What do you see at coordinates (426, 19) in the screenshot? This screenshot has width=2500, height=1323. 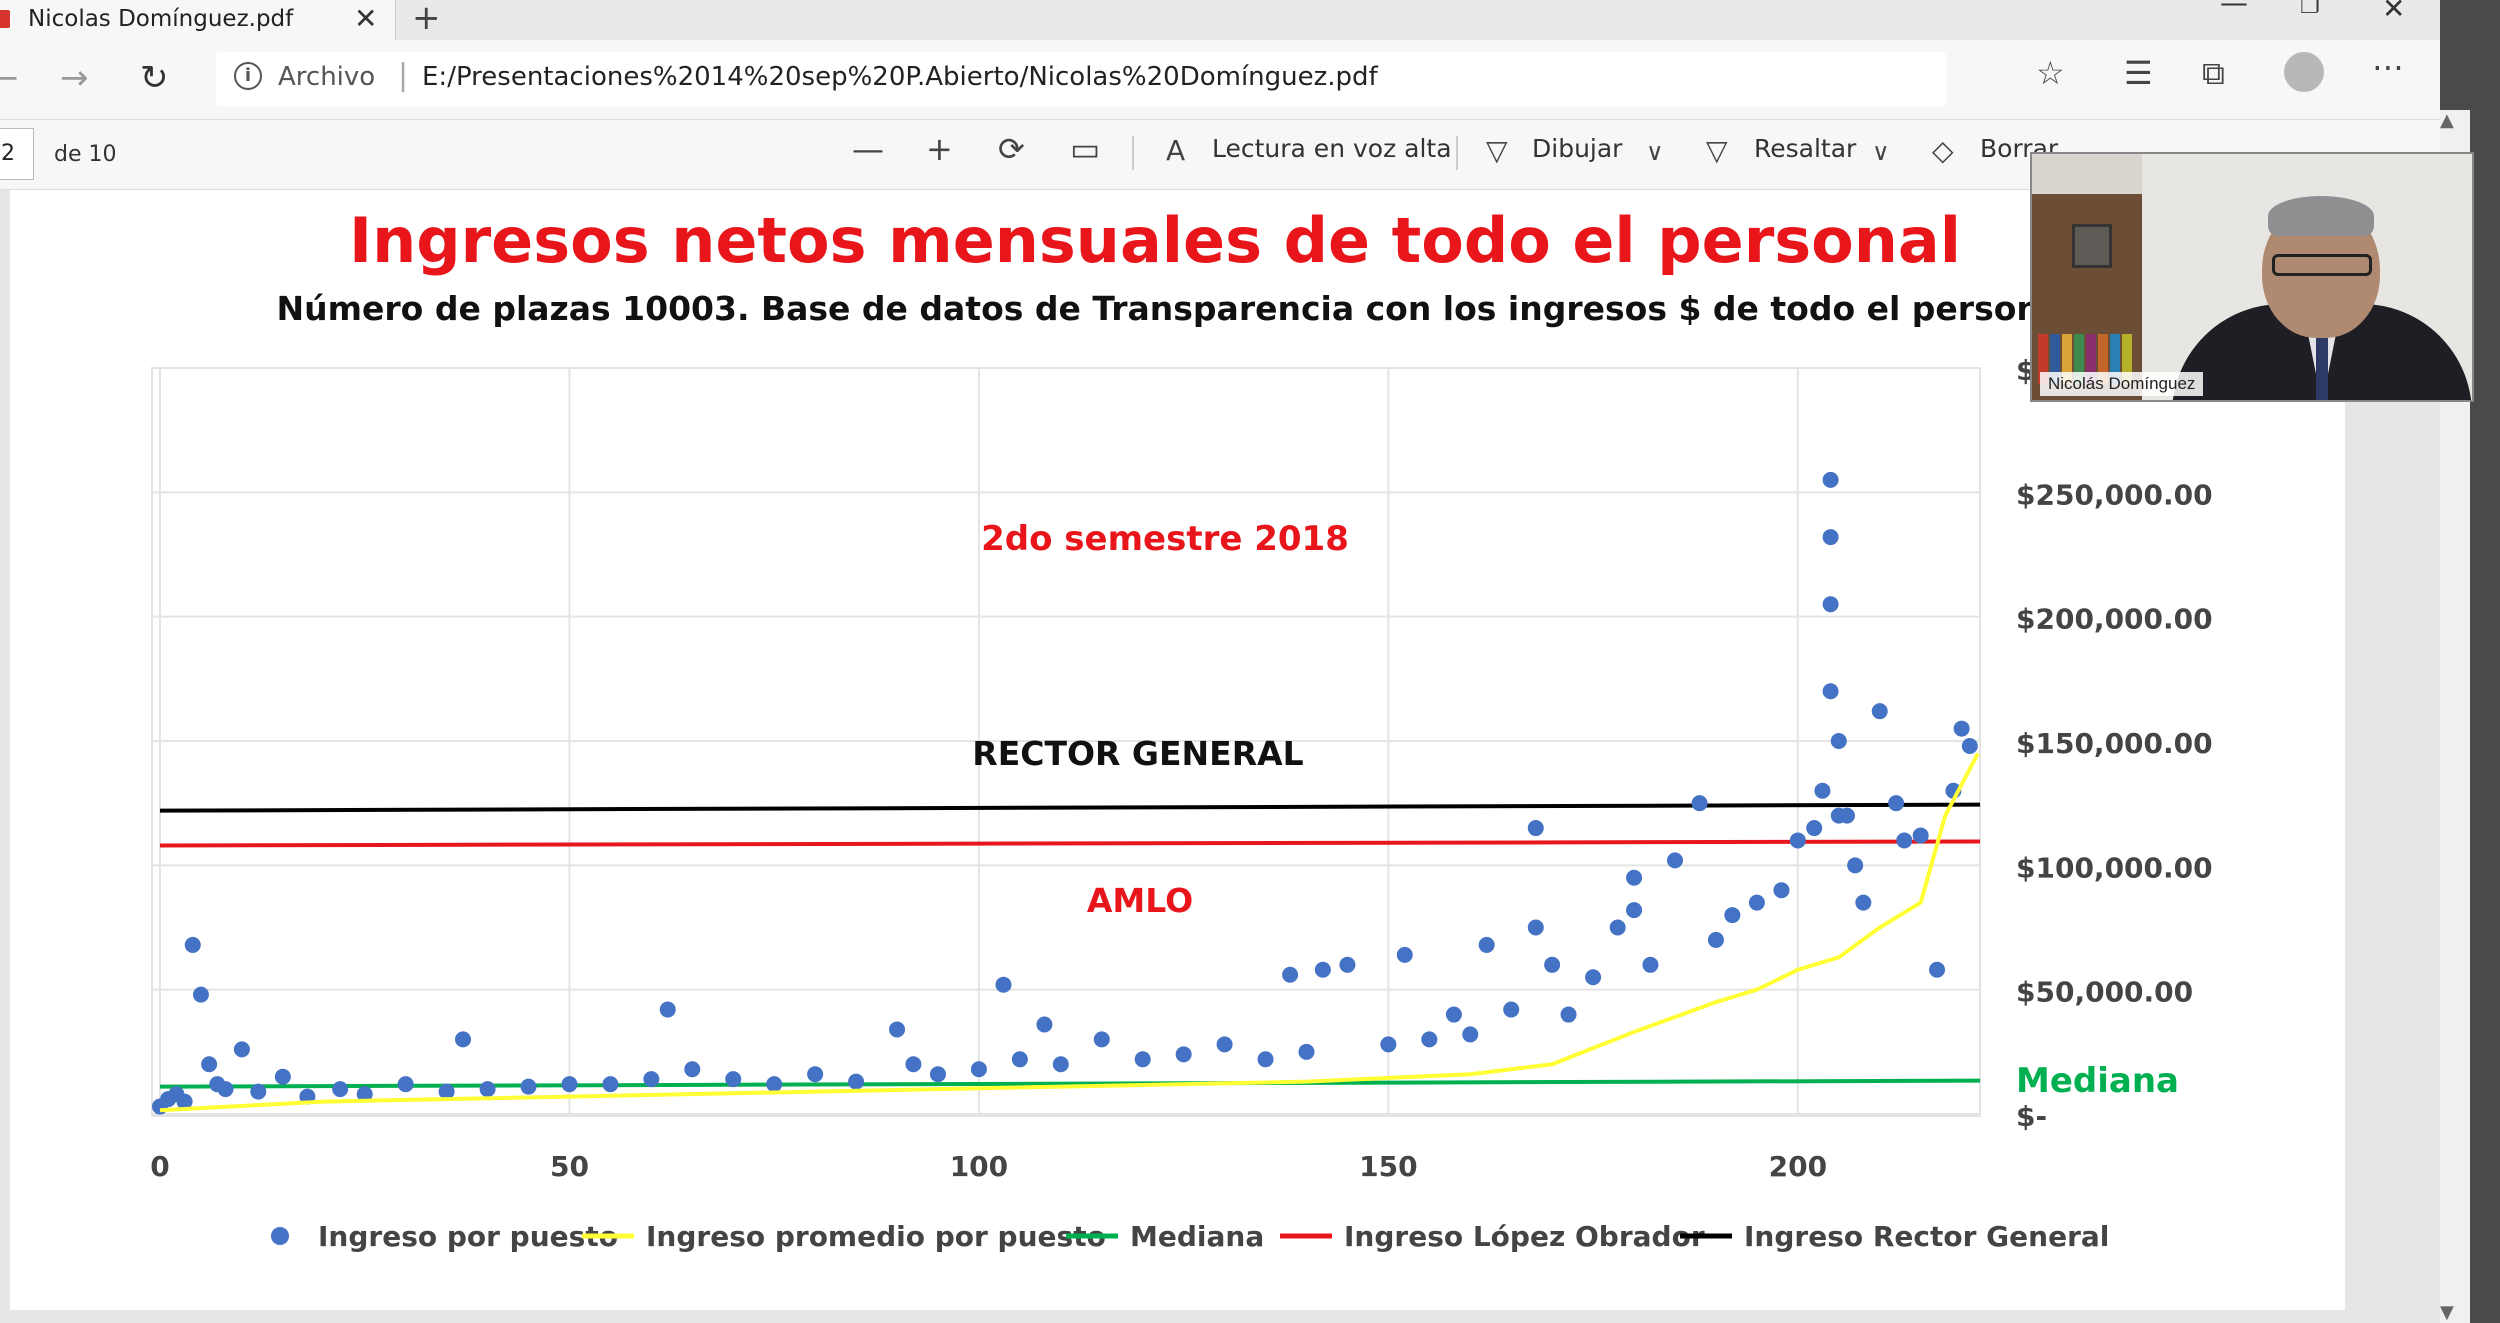 I see `new-tab-button: +` at bounding box center [426, 19].